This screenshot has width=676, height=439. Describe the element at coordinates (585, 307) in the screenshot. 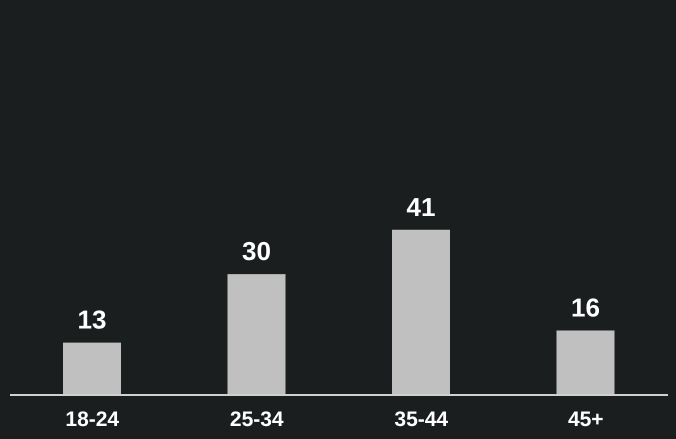

I see `data-label: 16` at that location.